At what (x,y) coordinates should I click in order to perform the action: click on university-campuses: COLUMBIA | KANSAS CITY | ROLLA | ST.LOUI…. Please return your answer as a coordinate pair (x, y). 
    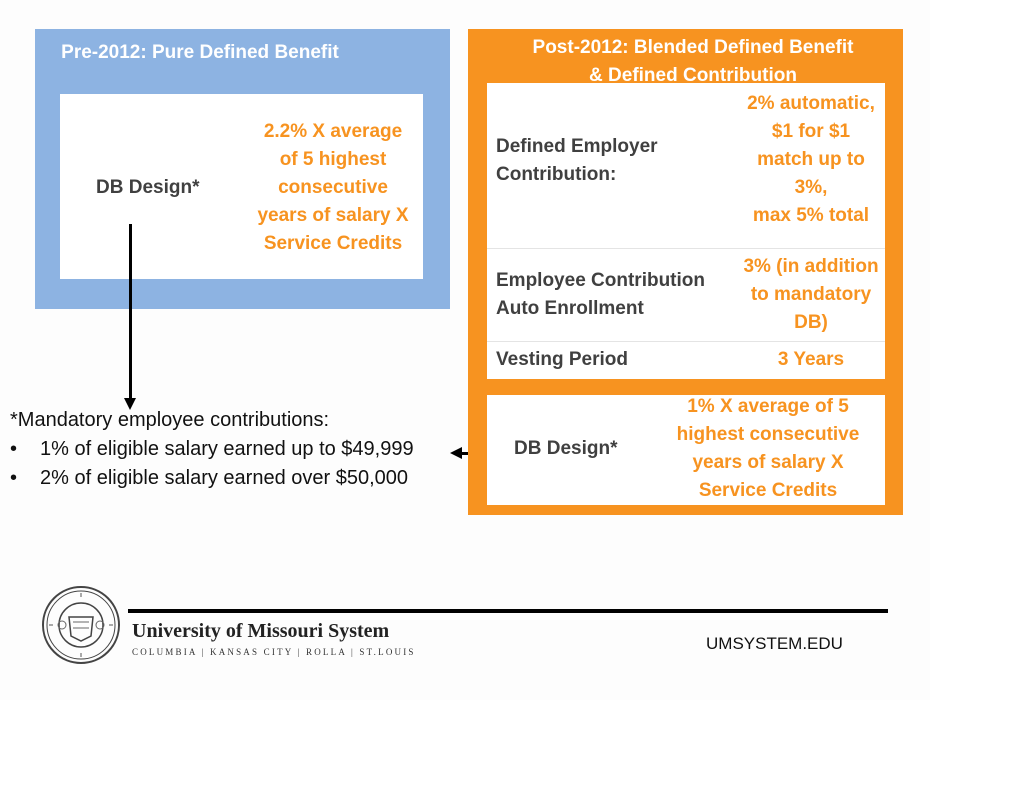
    Looking at the image, I should click on (274, 652).